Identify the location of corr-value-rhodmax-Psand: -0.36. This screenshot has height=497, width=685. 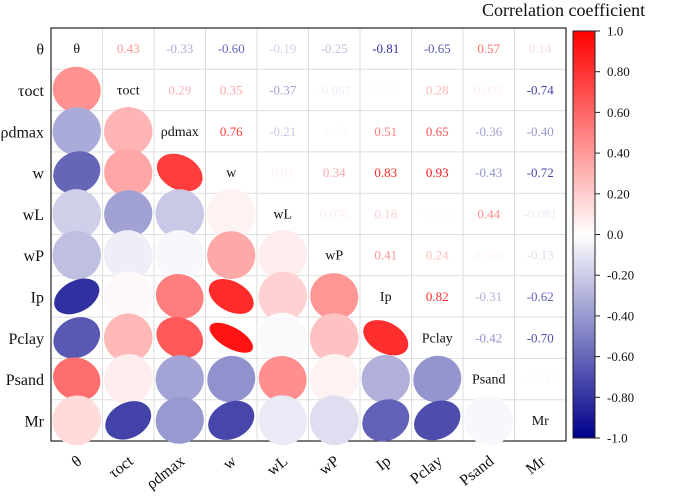
(489, 131).